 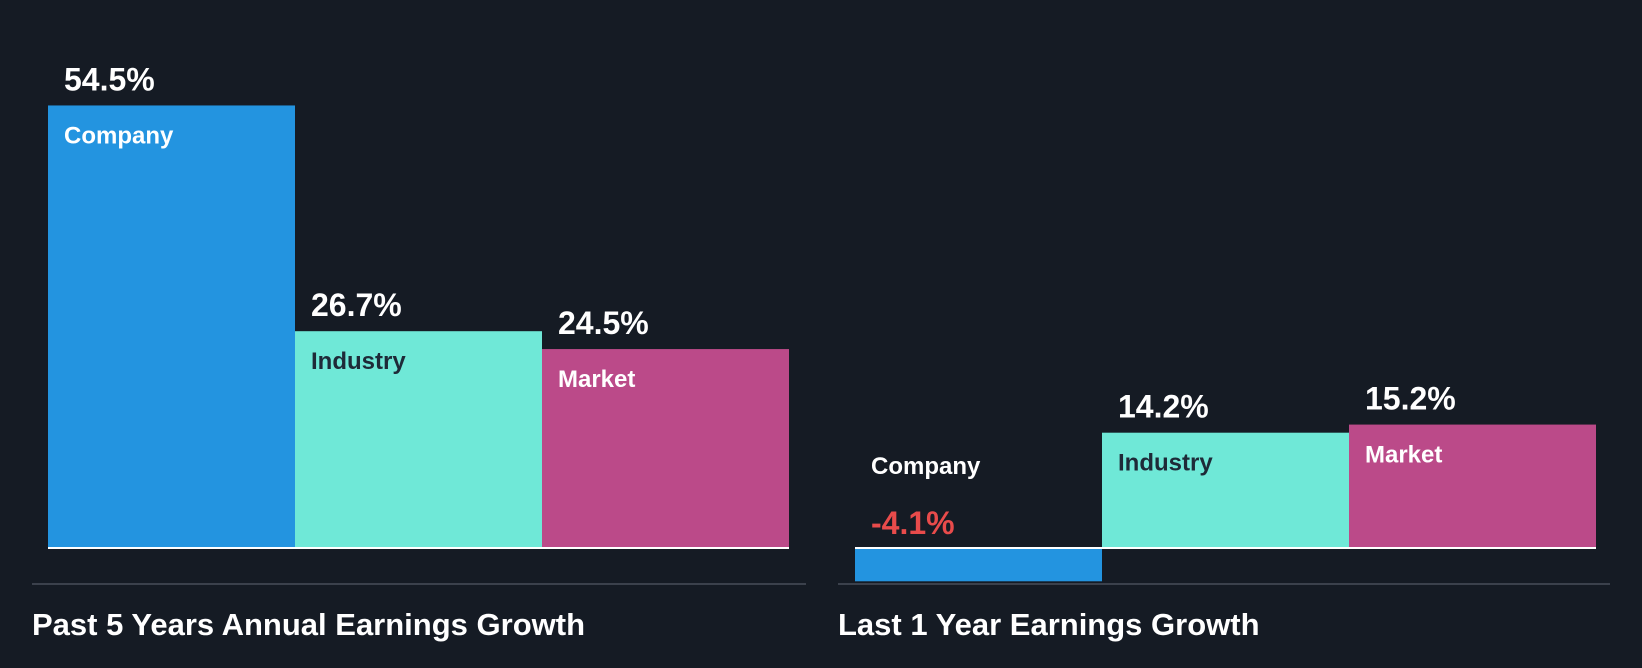 What do you see at coordinates (926, 466) in the screenshot?
I see `category-label-company-1y: Company` at bounding box center [926, 466].